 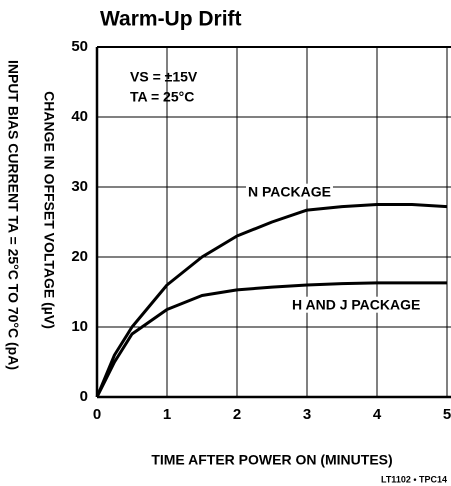 What do you see at coordinates (79, 326) in the screenshot?
I see `y-tick-label: 10` at bounding box center [79, 326].